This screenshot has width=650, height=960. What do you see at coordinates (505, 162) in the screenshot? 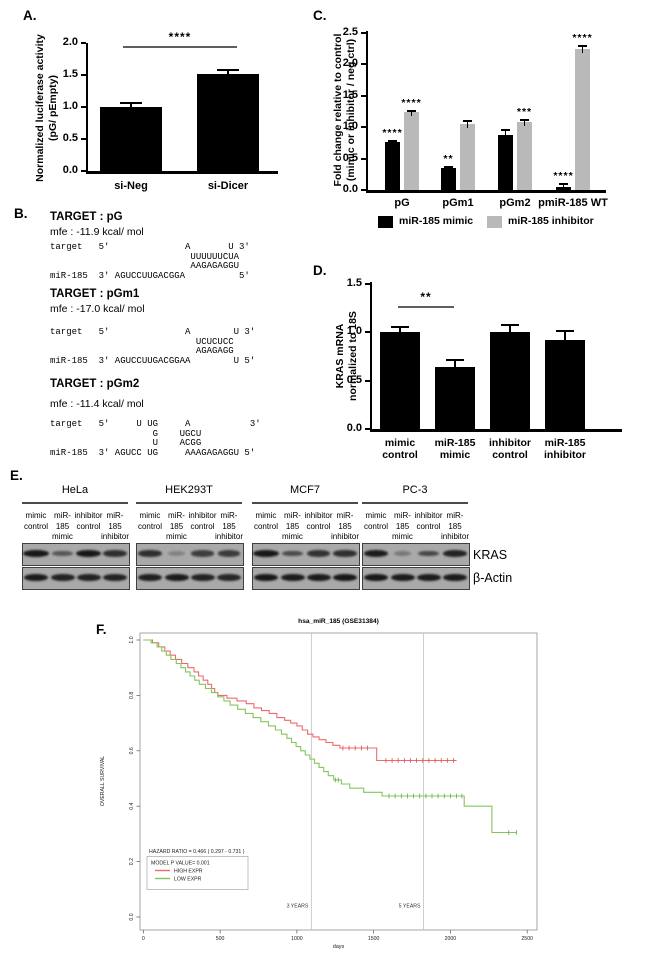
I see `bar-pGm2-miR-185 mimic` at bounding box center [505, 162].